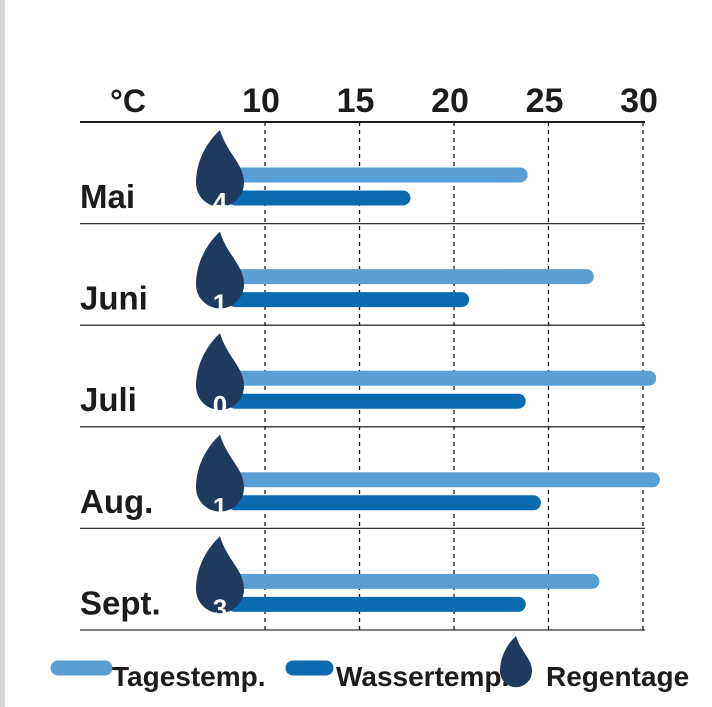 This screenshot has width=712, height=707. I want to click on legend-raindrop-icon, so click(516, 662).